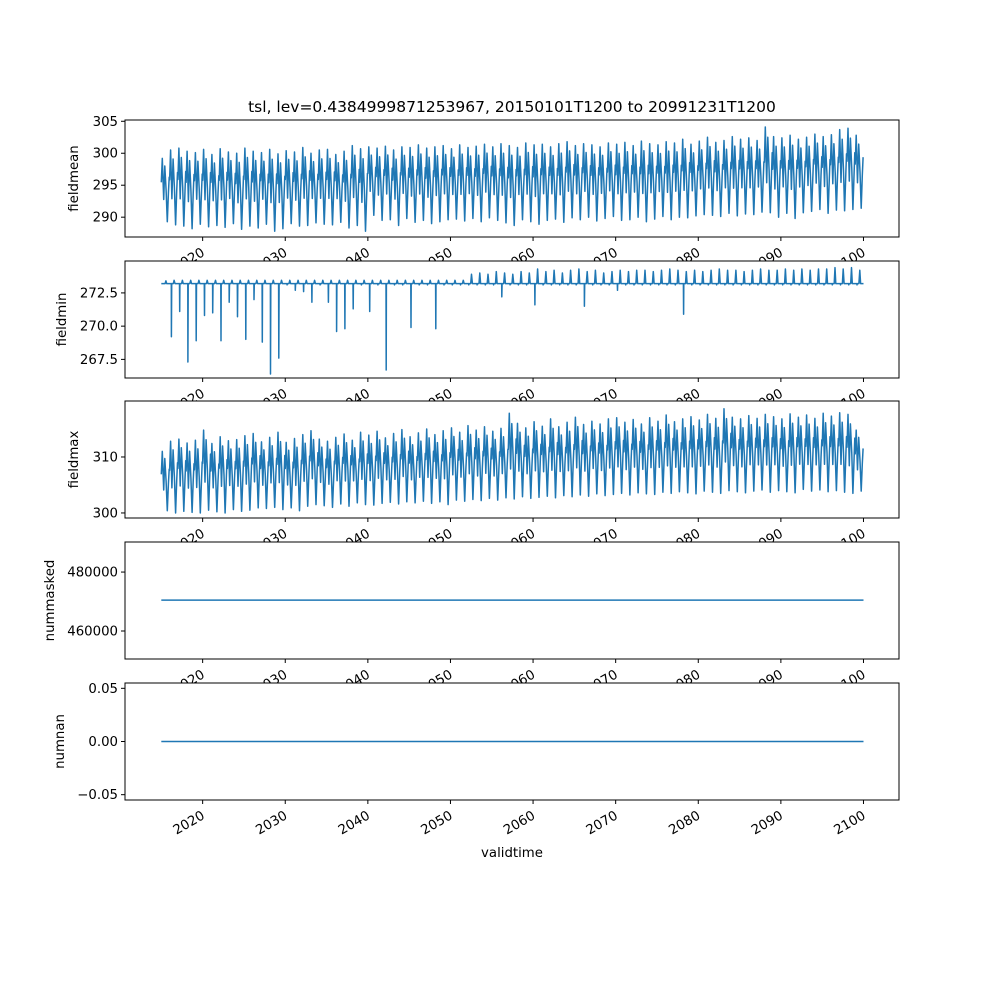 This screenshot has height=1000, width=1000. I want to click on y-tick-label: 272.5, so click(99, 293).